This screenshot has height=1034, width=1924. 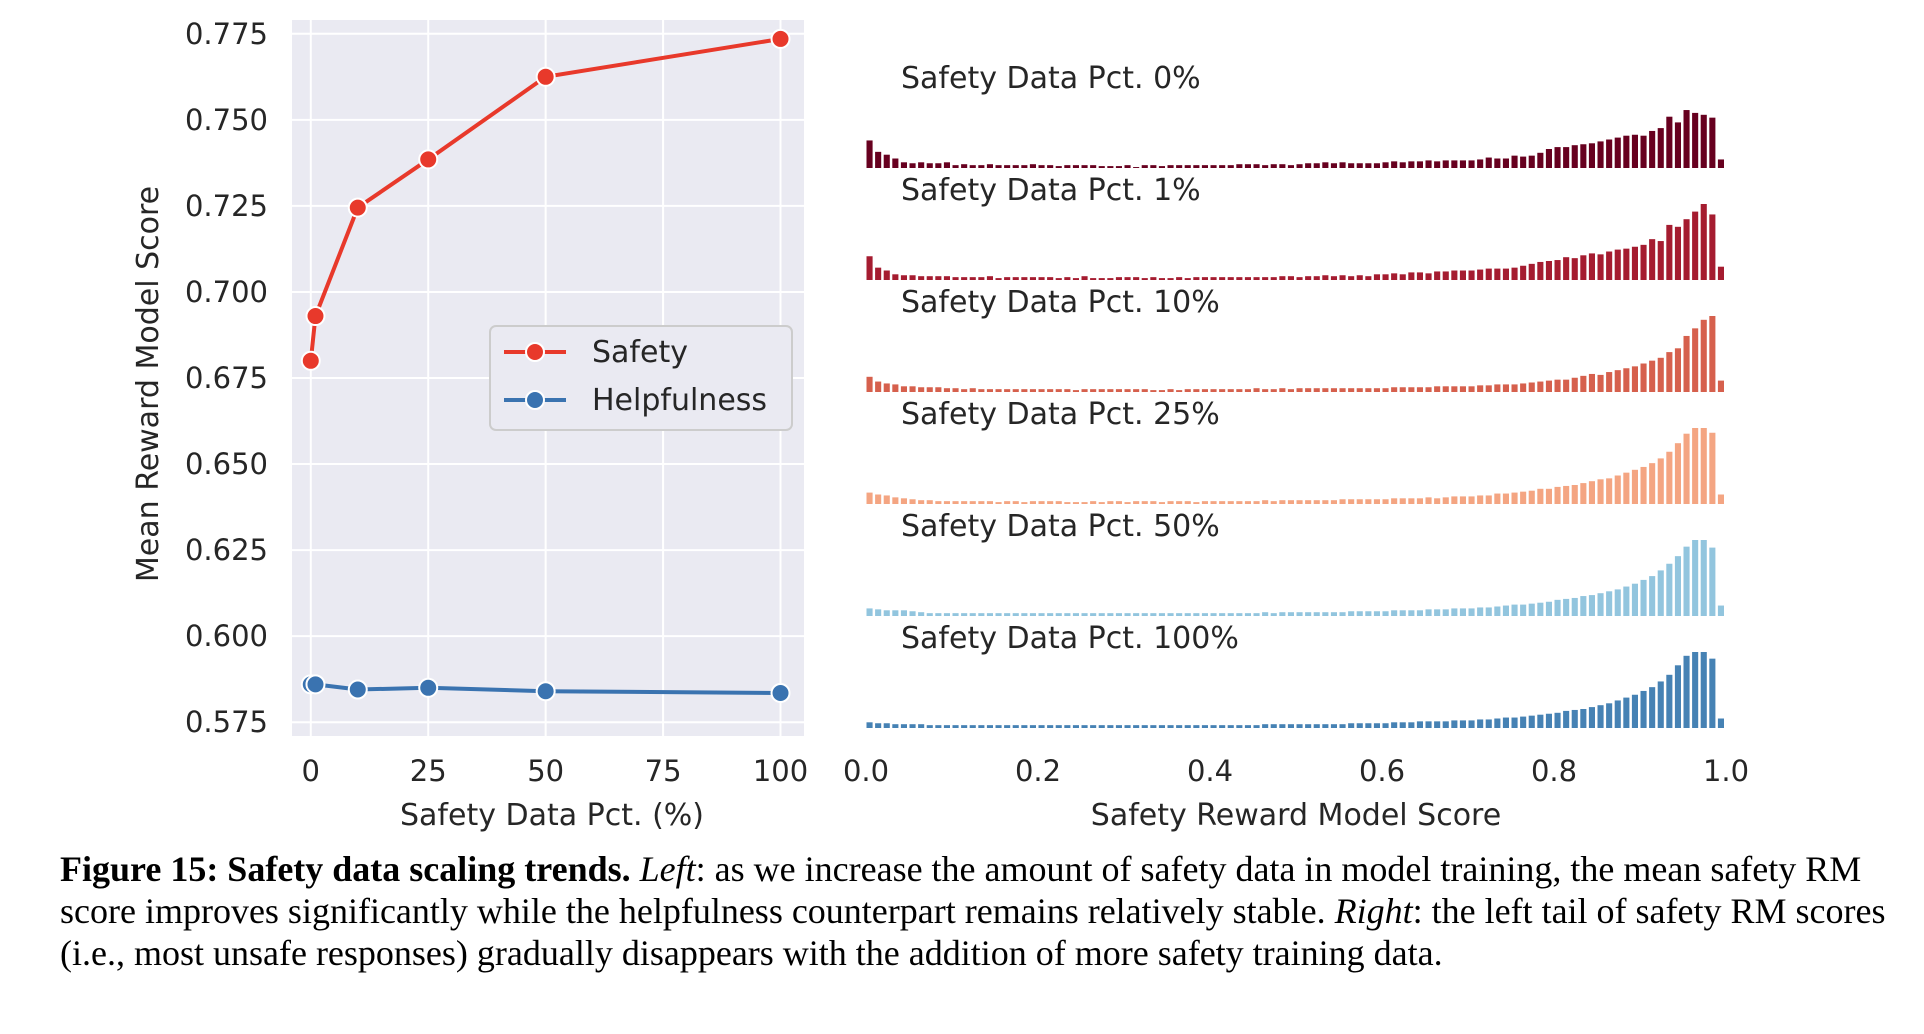 What do you see at coordinates (226, 464) in the screenshot?
I see `y-tick-label: 0.650` at bounding box center [226, 464].